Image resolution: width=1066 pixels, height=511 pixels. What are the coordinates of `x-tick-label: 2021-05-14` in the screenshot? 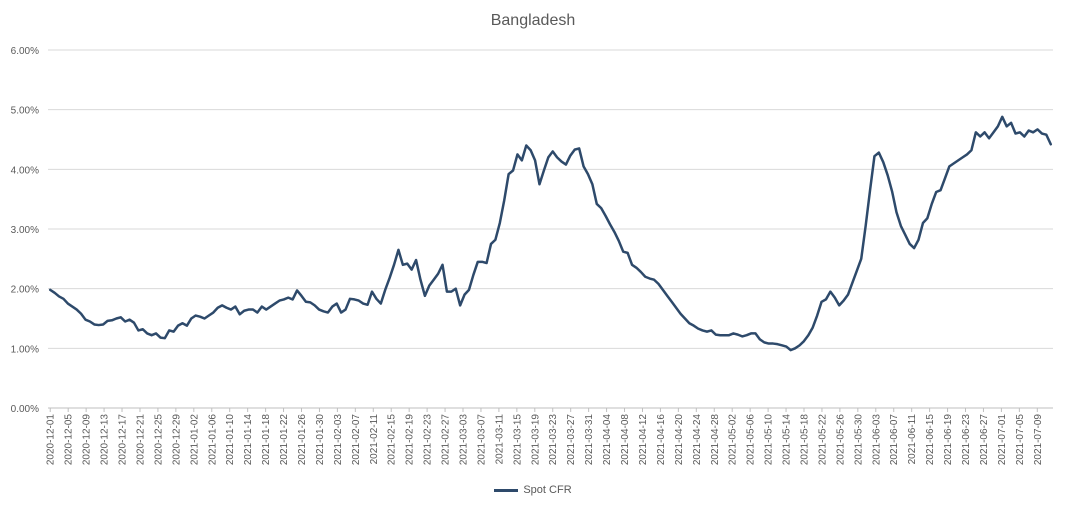 It's located at (787, 440).